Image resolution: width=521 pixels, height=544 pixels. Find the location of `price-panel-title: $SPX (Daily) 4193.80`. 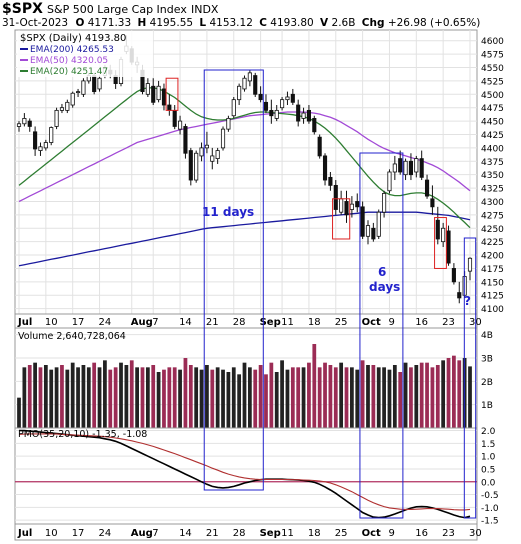

price-panel-title: $SPX (Daily) 4193.80 is located at coordinates (73, 38).